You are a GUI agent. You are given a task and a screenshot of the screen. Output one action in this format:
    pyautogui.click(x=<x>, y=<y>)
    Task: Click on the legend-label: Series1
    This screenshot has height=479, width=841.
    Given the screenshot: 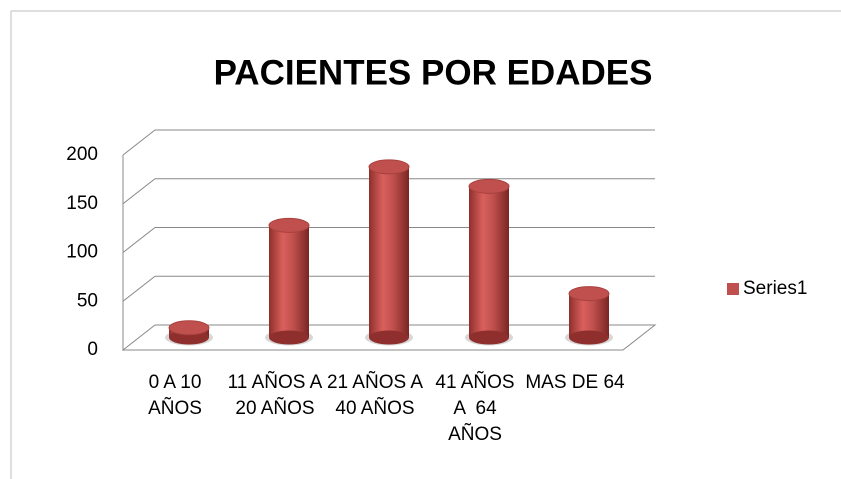 What is the action you would take?
    pyautogui.click(x=775, y=288)
    